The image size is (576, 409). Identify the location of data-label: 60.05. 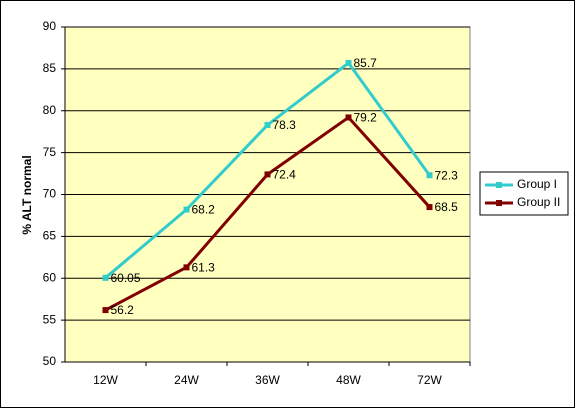
(126, 278).